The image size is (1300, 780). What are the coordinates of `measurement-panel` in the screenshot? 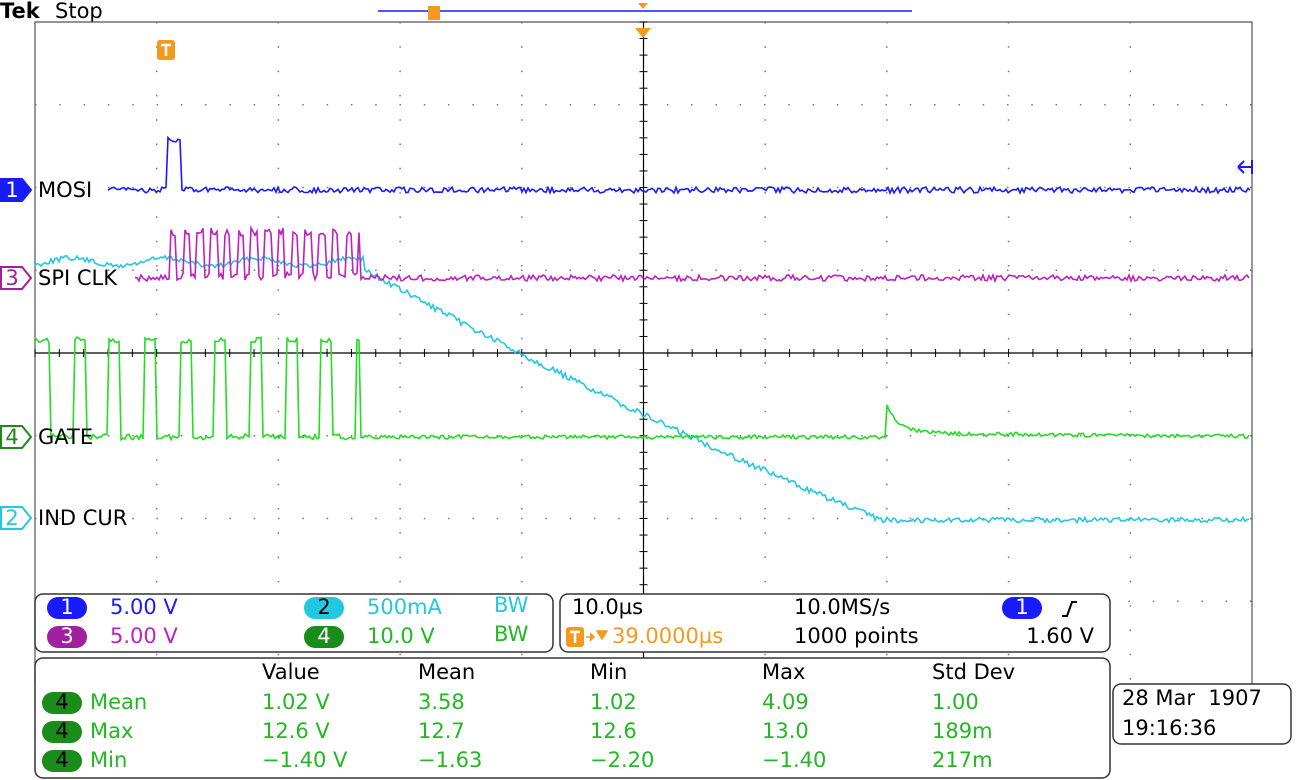 It's located at (572, 718).